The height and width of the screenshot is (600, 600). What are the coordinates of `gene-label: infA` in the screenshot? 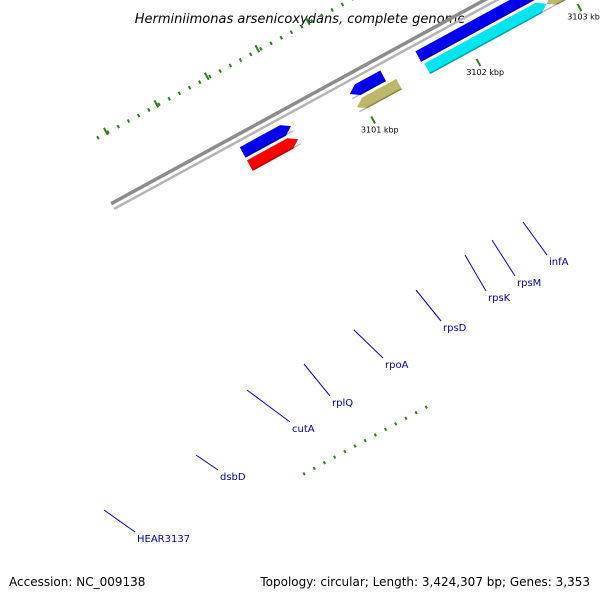 It's located at (559, 262).